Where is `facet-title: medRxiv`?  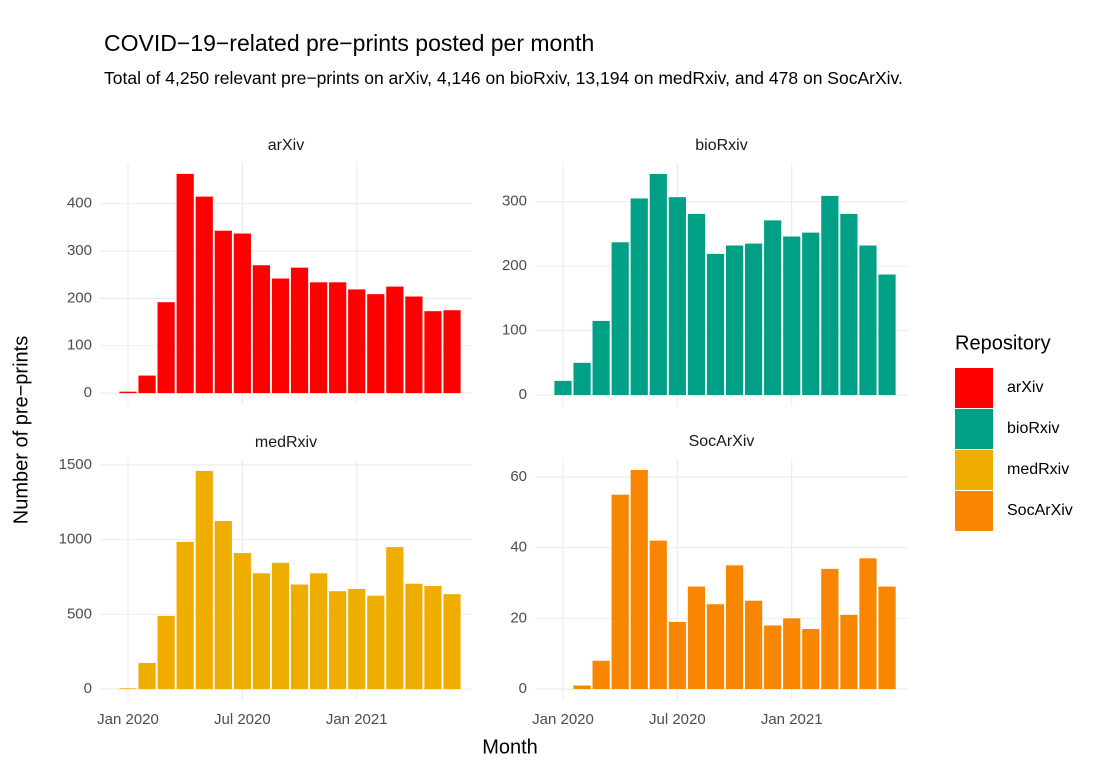 facet-title: medRxiv is located at coordinates (286, 442).